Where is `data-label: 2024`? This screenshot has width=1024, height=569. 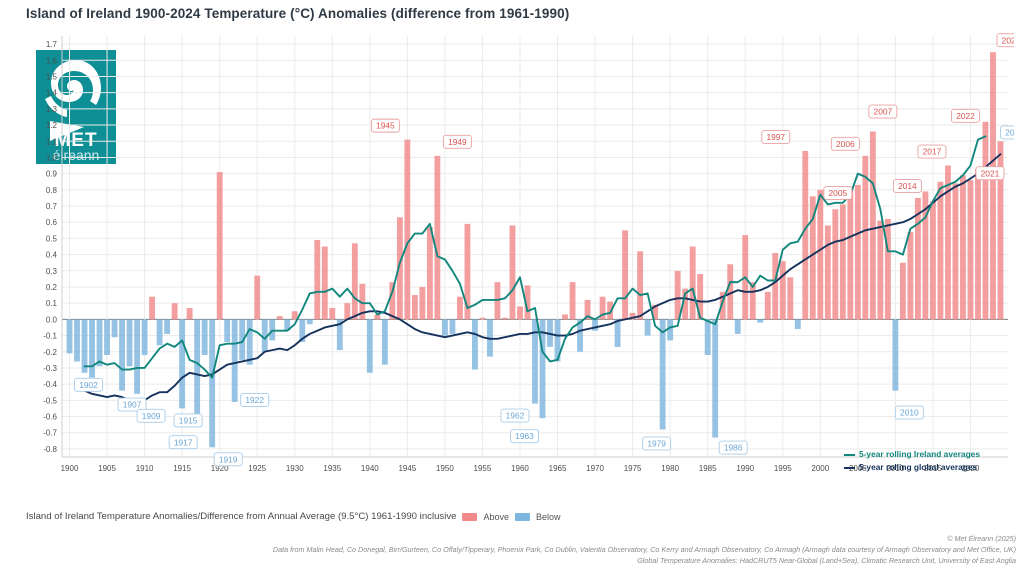 data-label: 2024 is located at coordinates (1007, 132).